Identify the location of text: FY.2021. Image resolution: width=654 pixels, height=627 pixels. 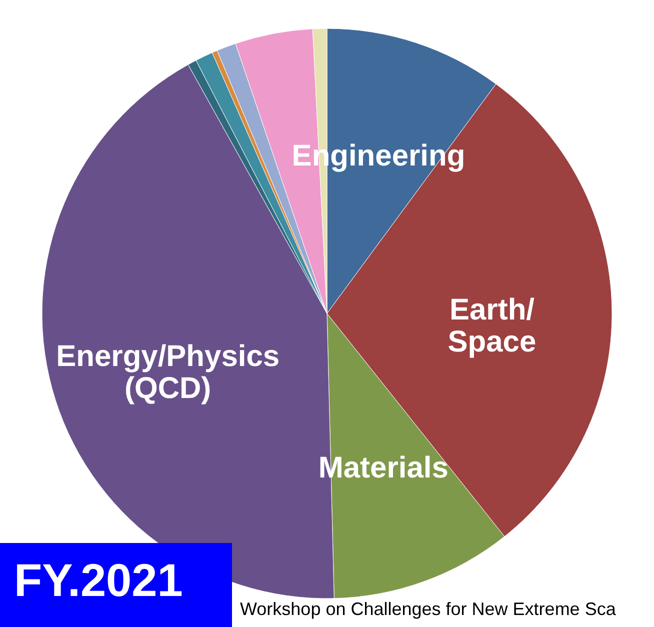
(98, 580).